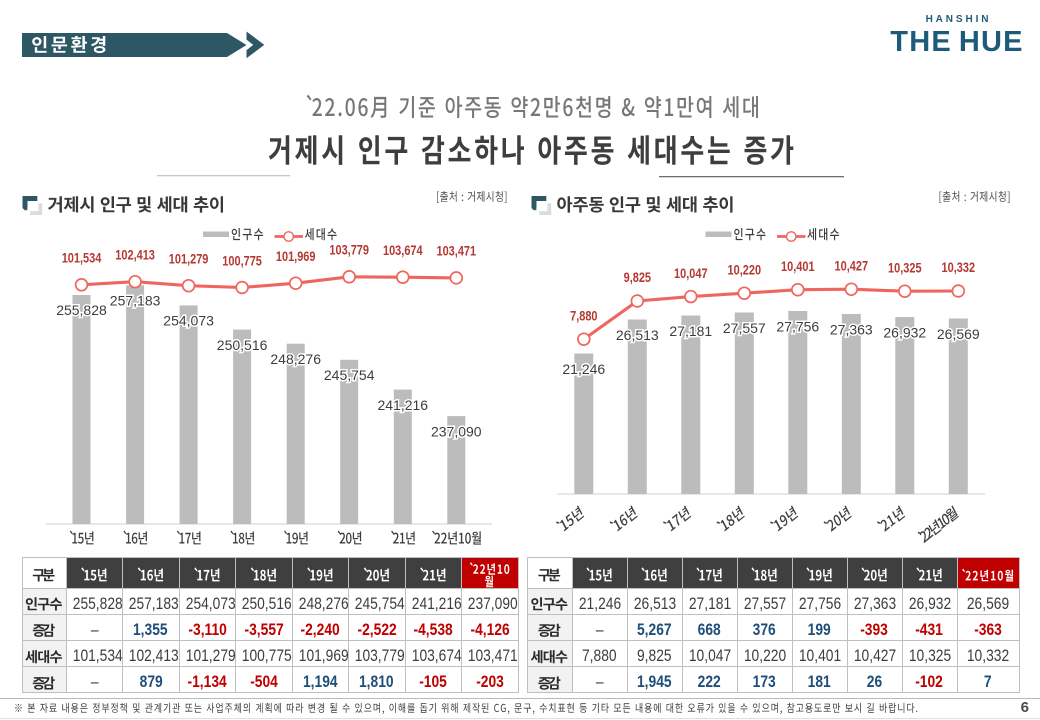 The image size is (1040, 720). What do you see at coordinates (81, 310) in the screenshot?
I see `svg-text: 255,828` at bounding box center [81, 310].